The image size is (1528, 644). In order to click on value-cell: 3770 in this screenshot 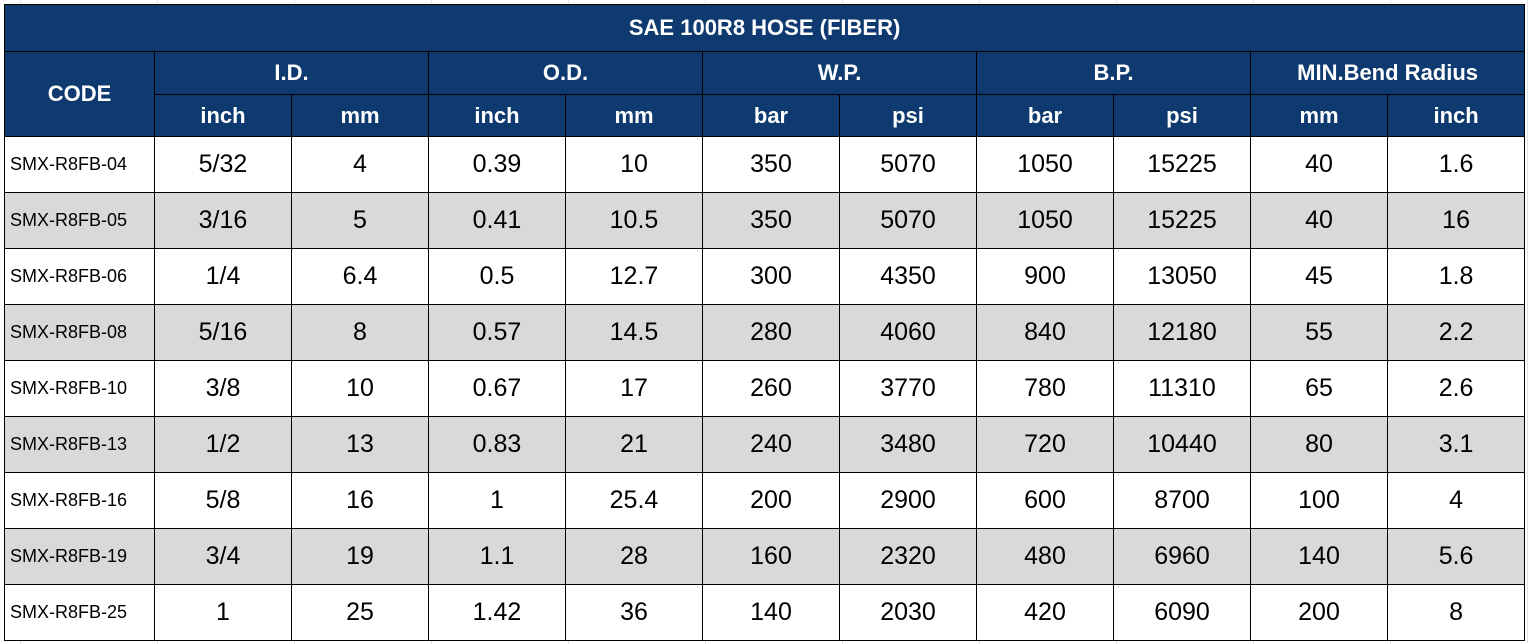, I will do `click(908, 388)`.